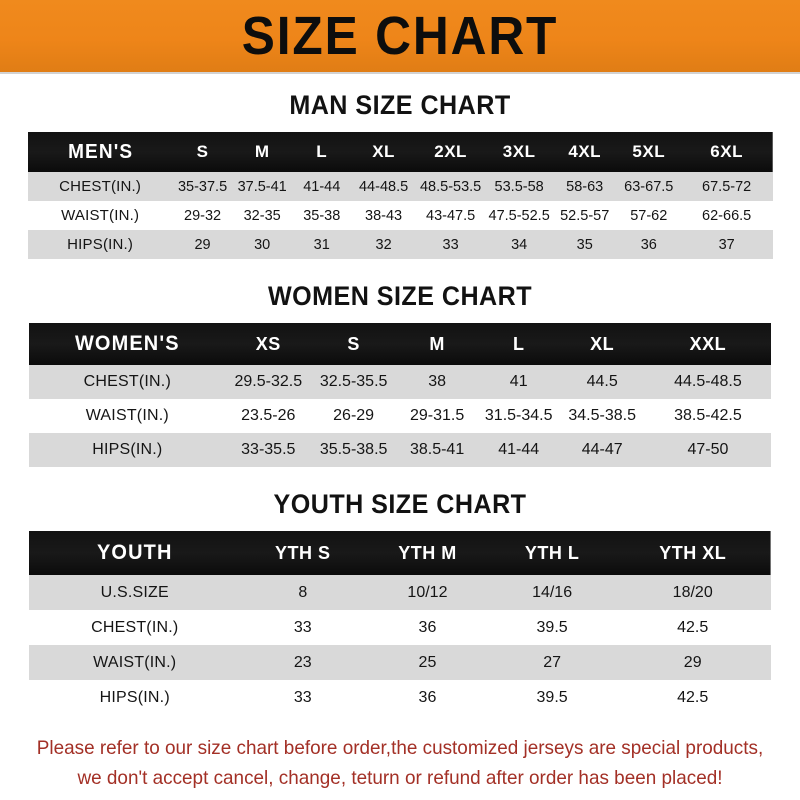 Image resolution: width=800 pixels, height=800 pixels. What do you see at coordinates (400, 296) in the screenshot?
I see `women-section-title: WOMEN SIZE CHART` at bounding box center [400, 296].